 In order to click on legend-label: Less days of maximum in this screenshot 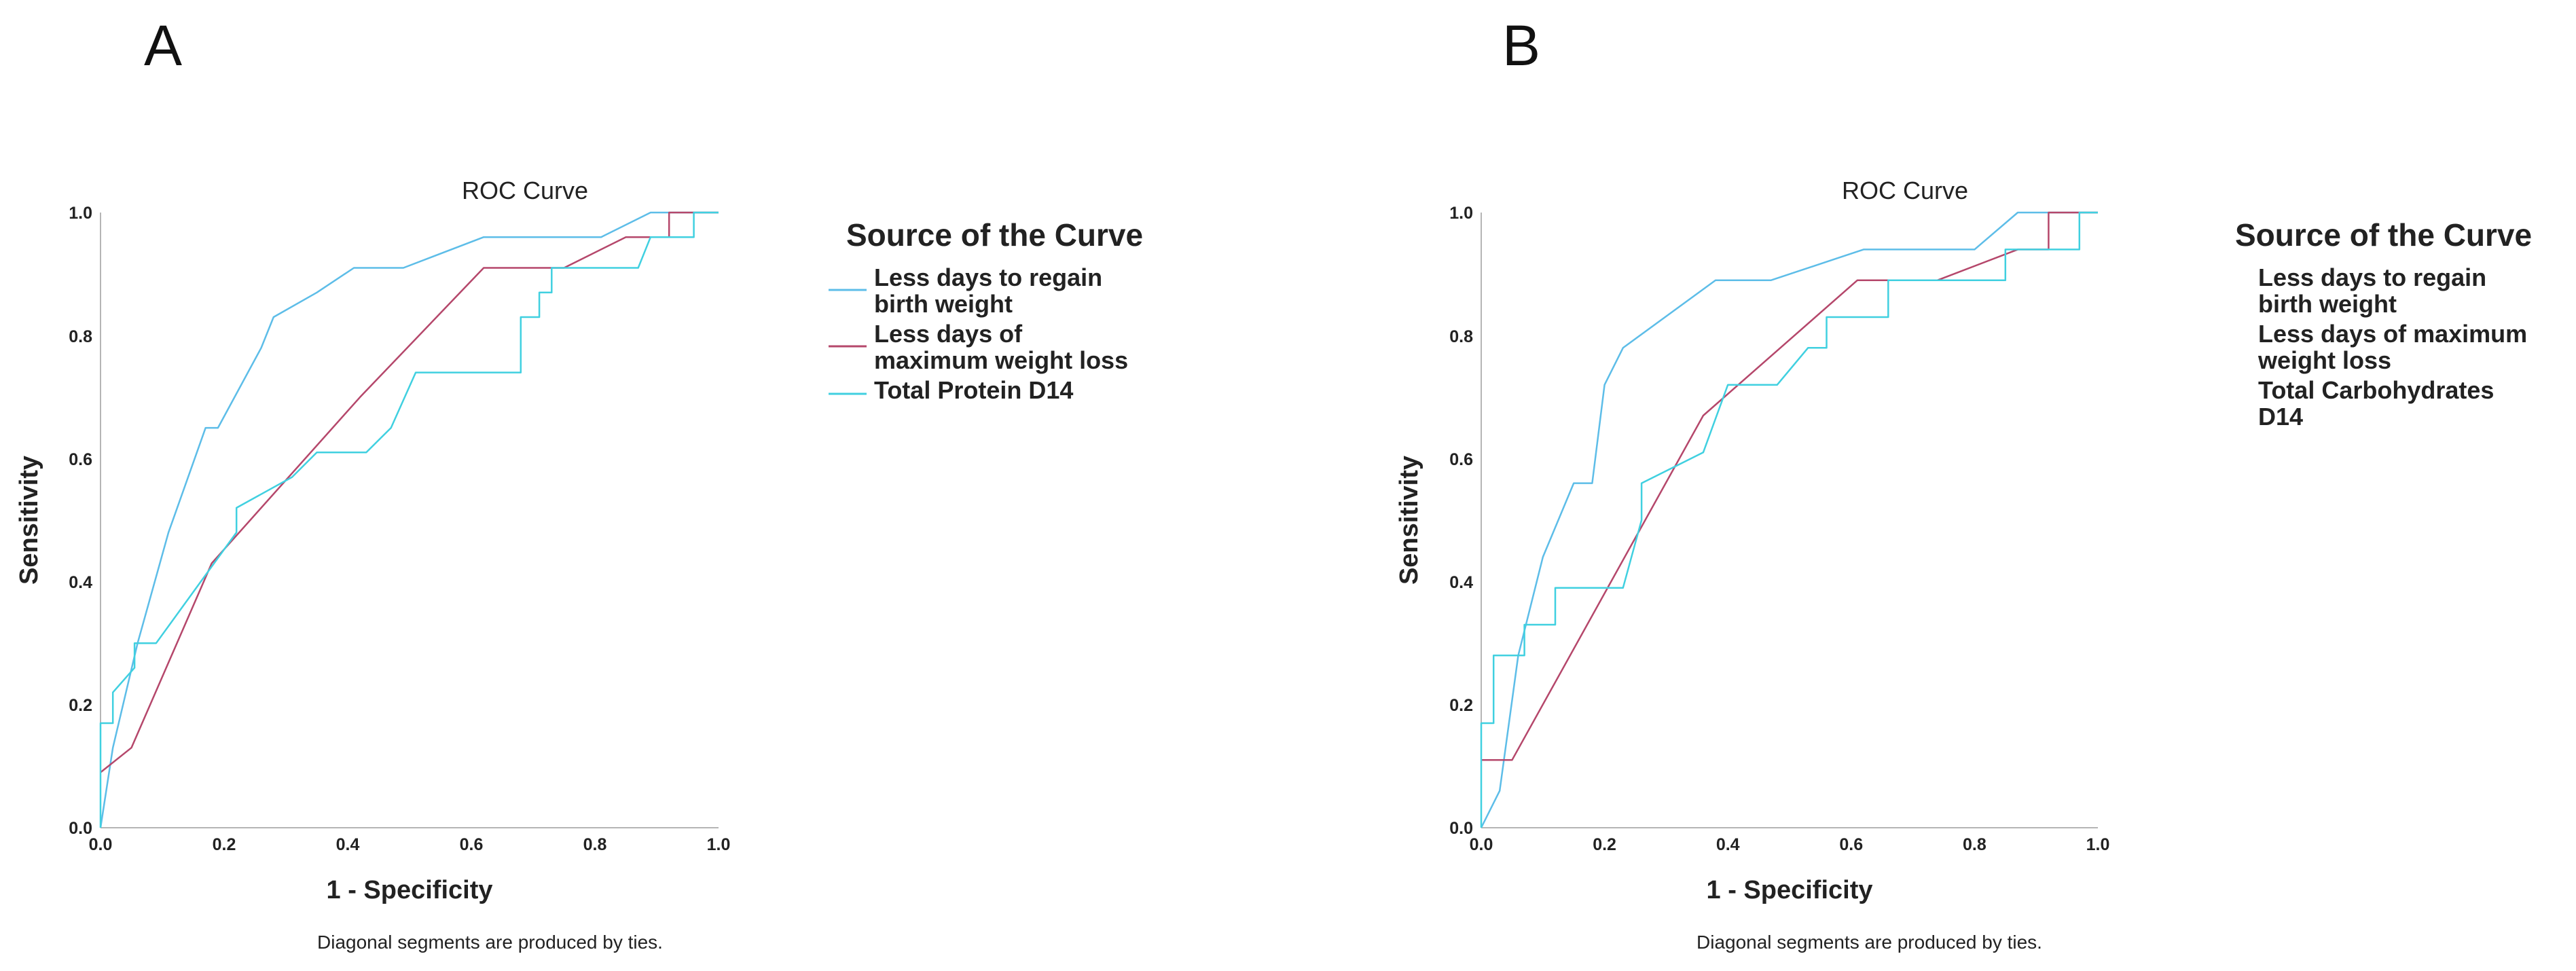, I will do `click(2392, 334)`.